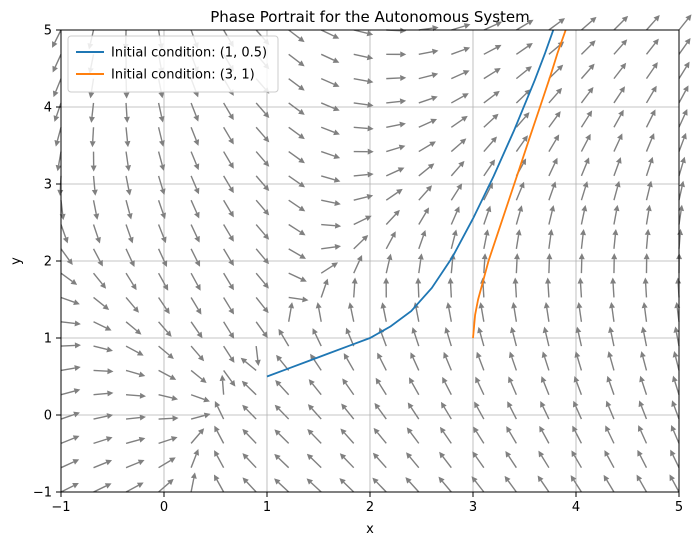  I want to click on y-tick-label: 3, so click(48, 185).